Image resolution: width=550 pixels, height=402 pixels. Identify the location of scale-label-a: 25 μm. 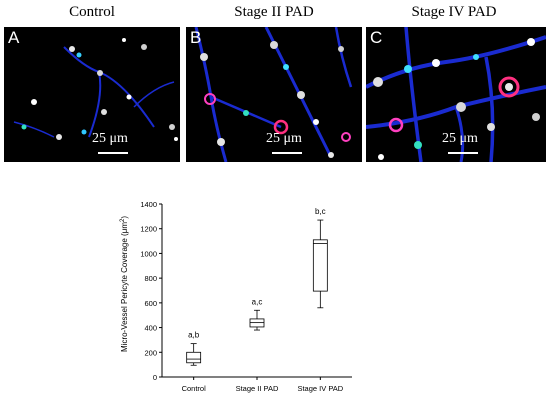
(110, 138).